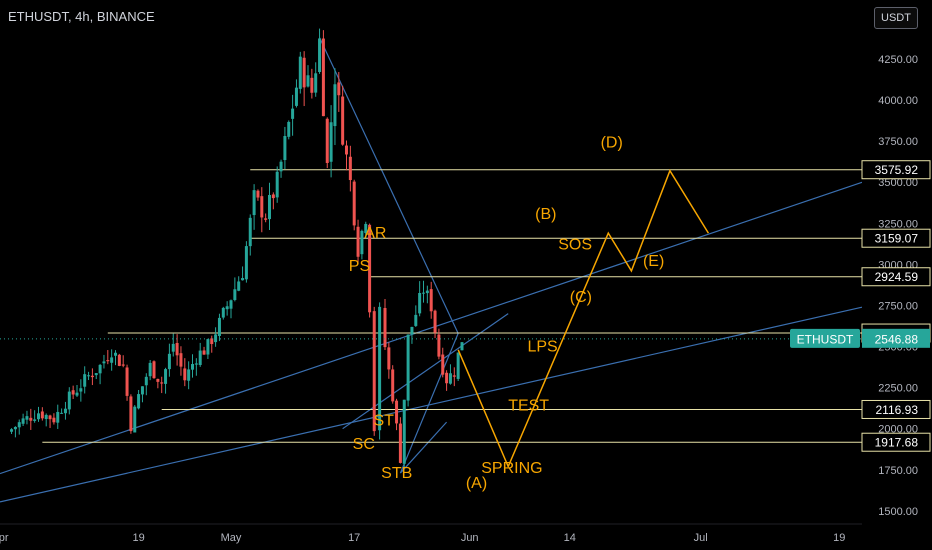 This screenshot has width=932, height=550. Describe the element at coordinates (701, 538) in the screenshot. I see `time-tick-label: Jul` at that location.